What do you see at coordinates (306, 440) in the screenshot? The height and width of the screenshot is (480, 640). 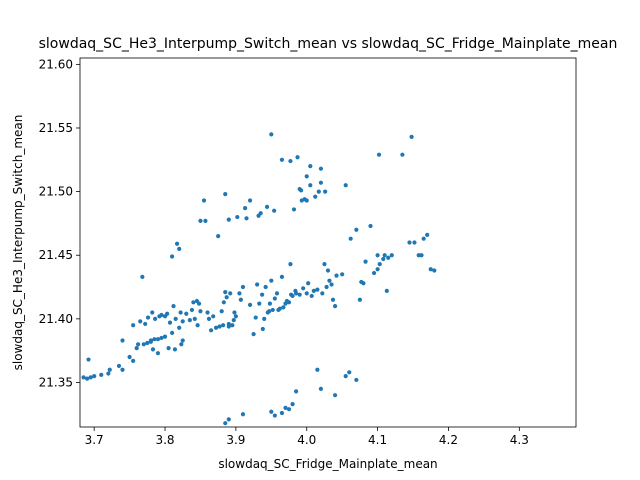 I see `x-tick-label: 4.0` at bounding box center [306, 440].